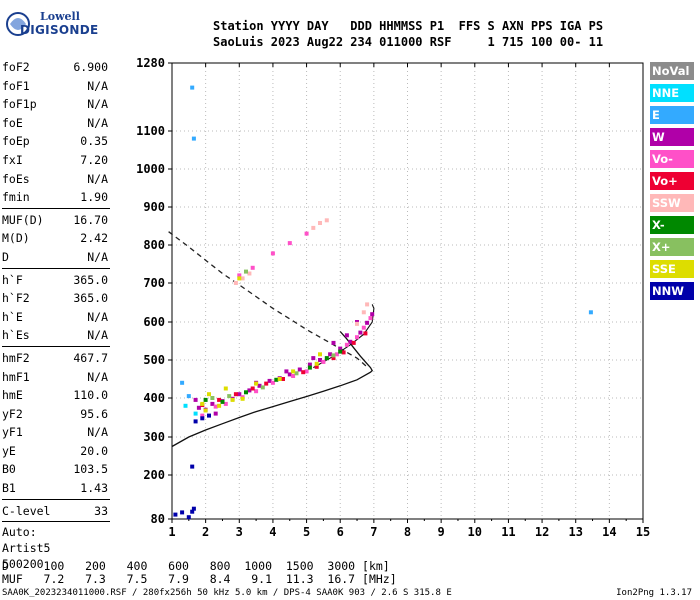 The height and width of the screenshot is (600, 700). I want to click on y-tick-label: 1280, so click(150, 63).